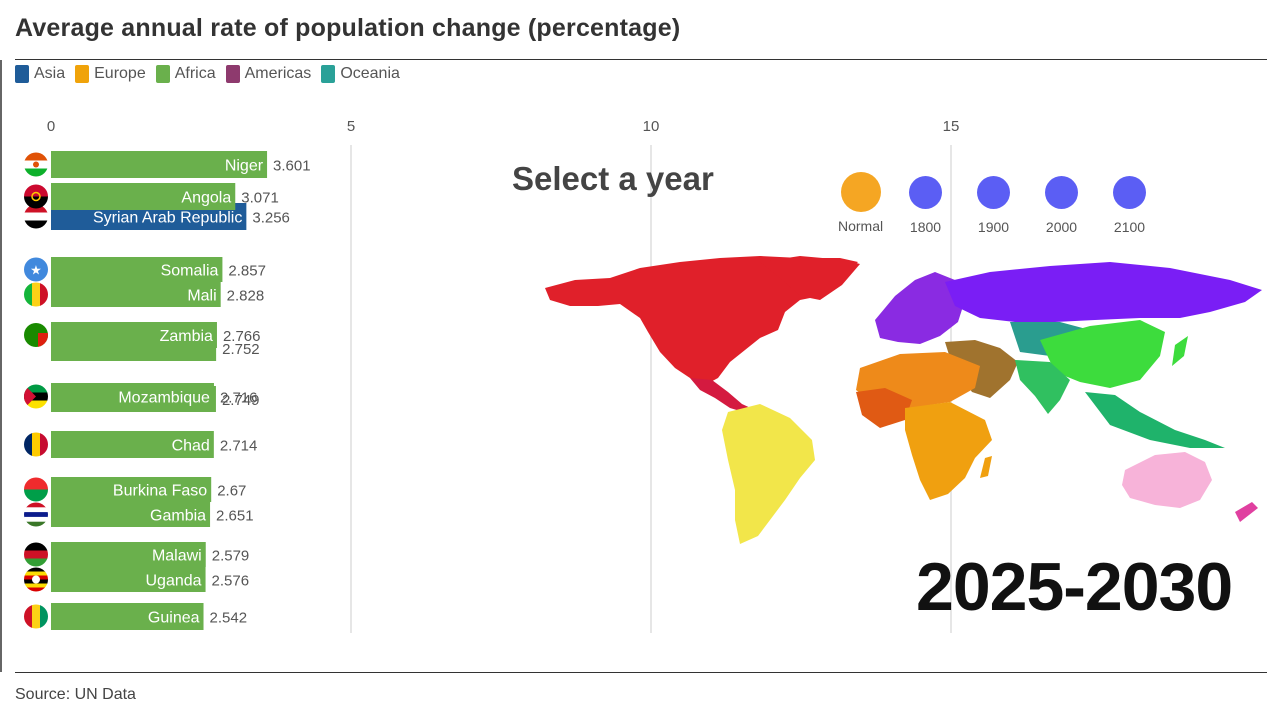 The height and width of the screenshot is (720, 1280). I want to click on bar-name-label: Zambia, so click(186, 336).